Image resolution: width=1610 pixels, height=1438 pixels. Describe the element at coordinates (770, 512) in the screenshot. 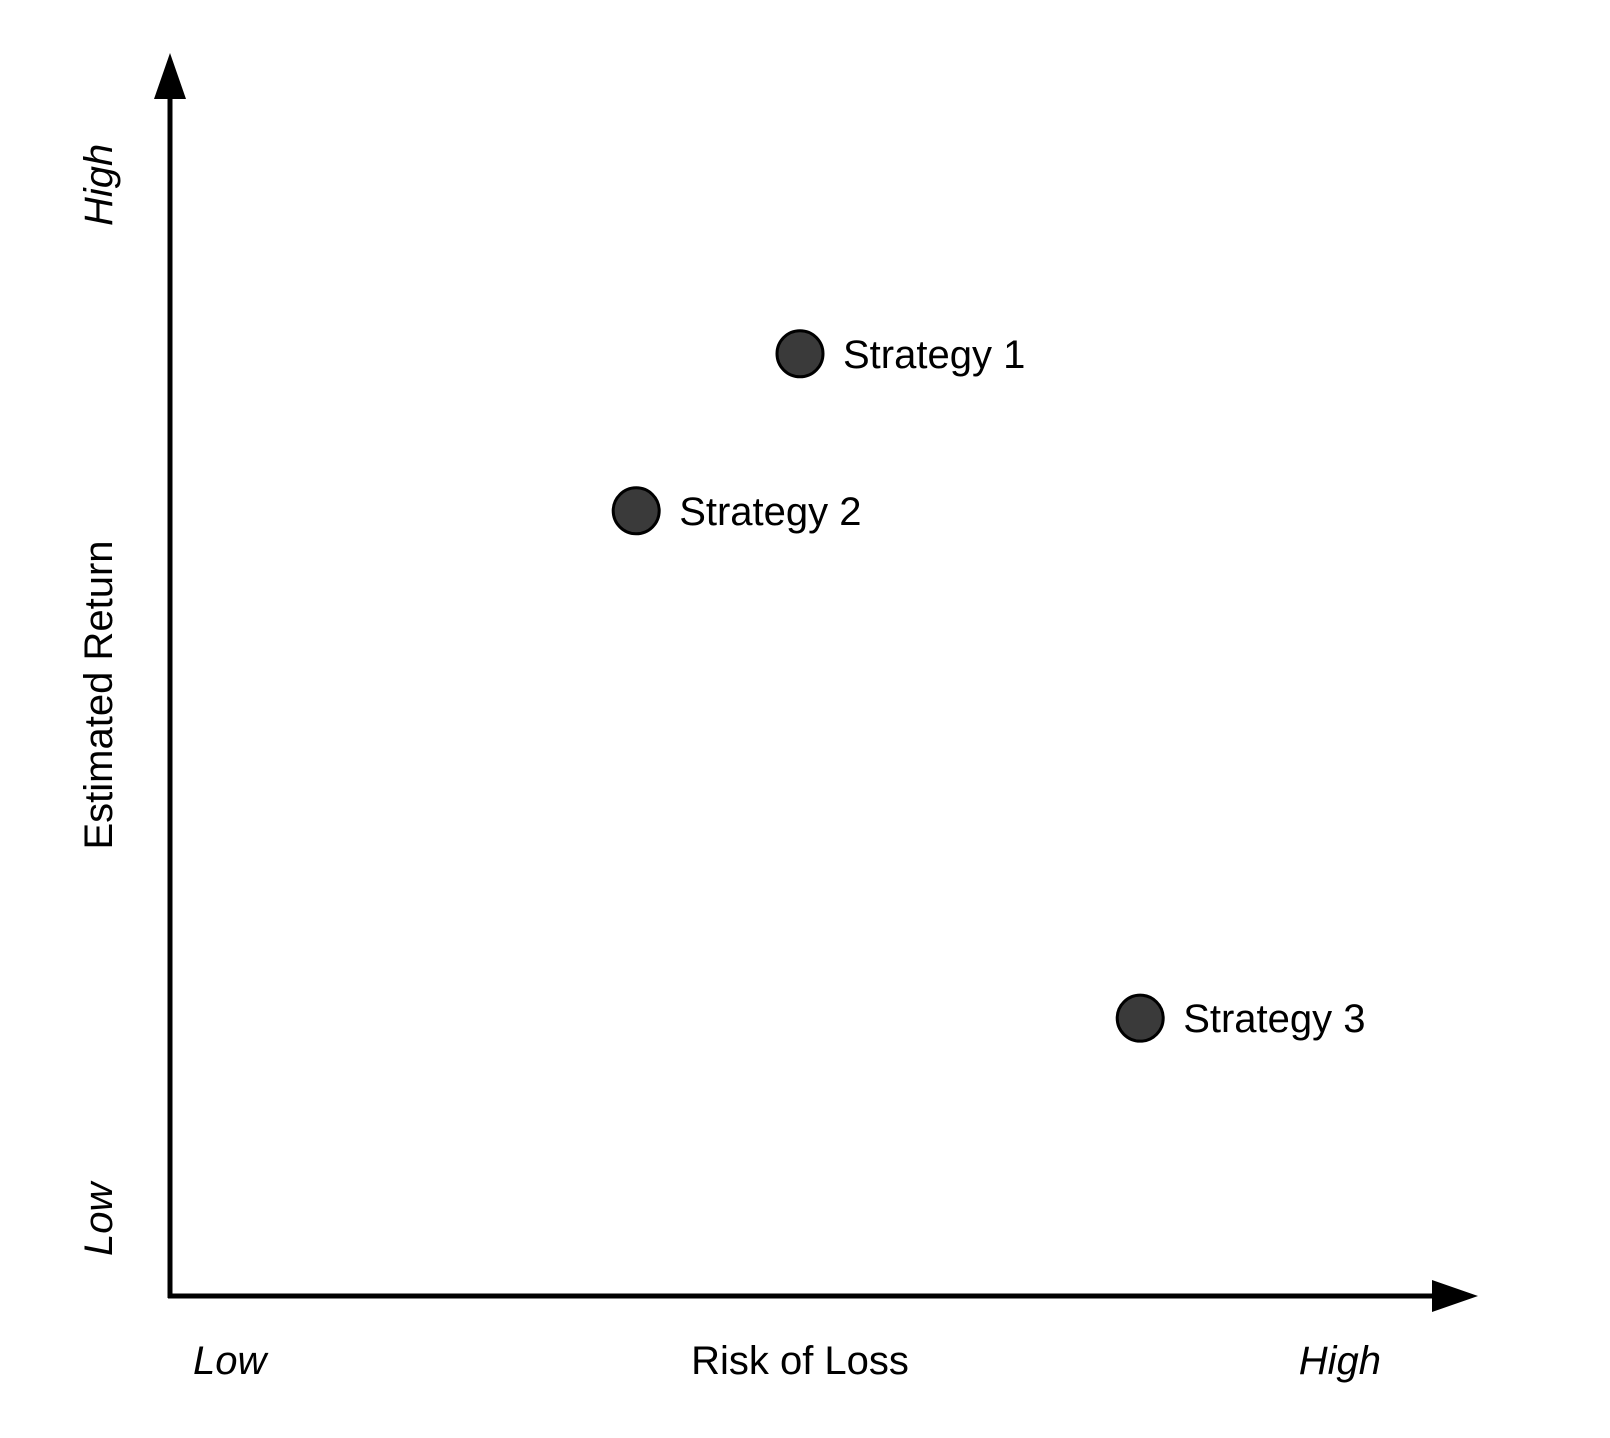

I see `data-point-label: Strategy 2` at that location.